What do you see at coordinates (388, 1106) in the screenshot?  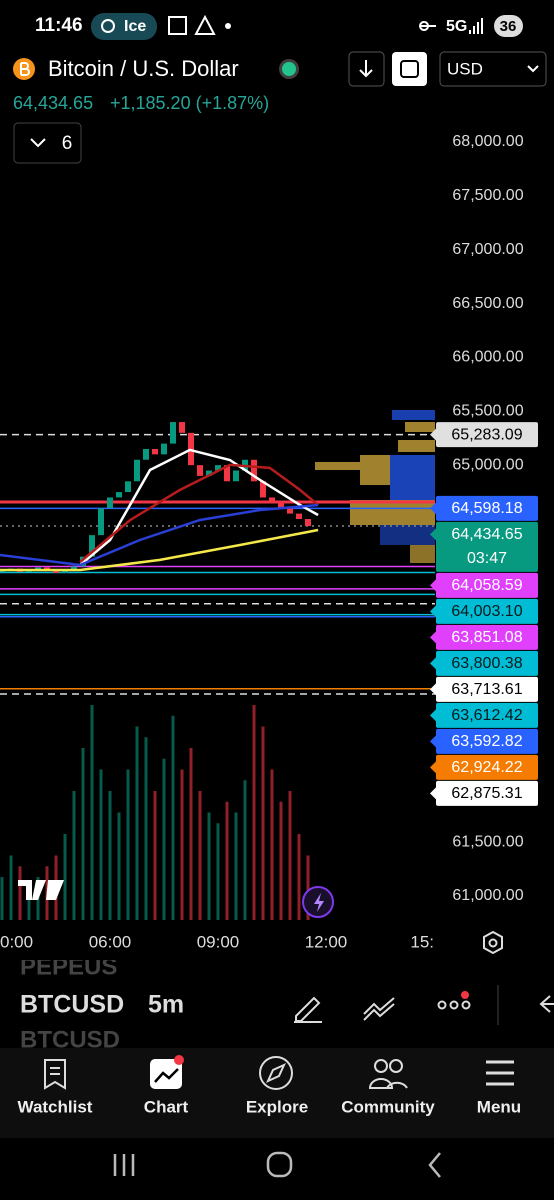 I see `nav-label: Community` at bounding box center [388, 1106].